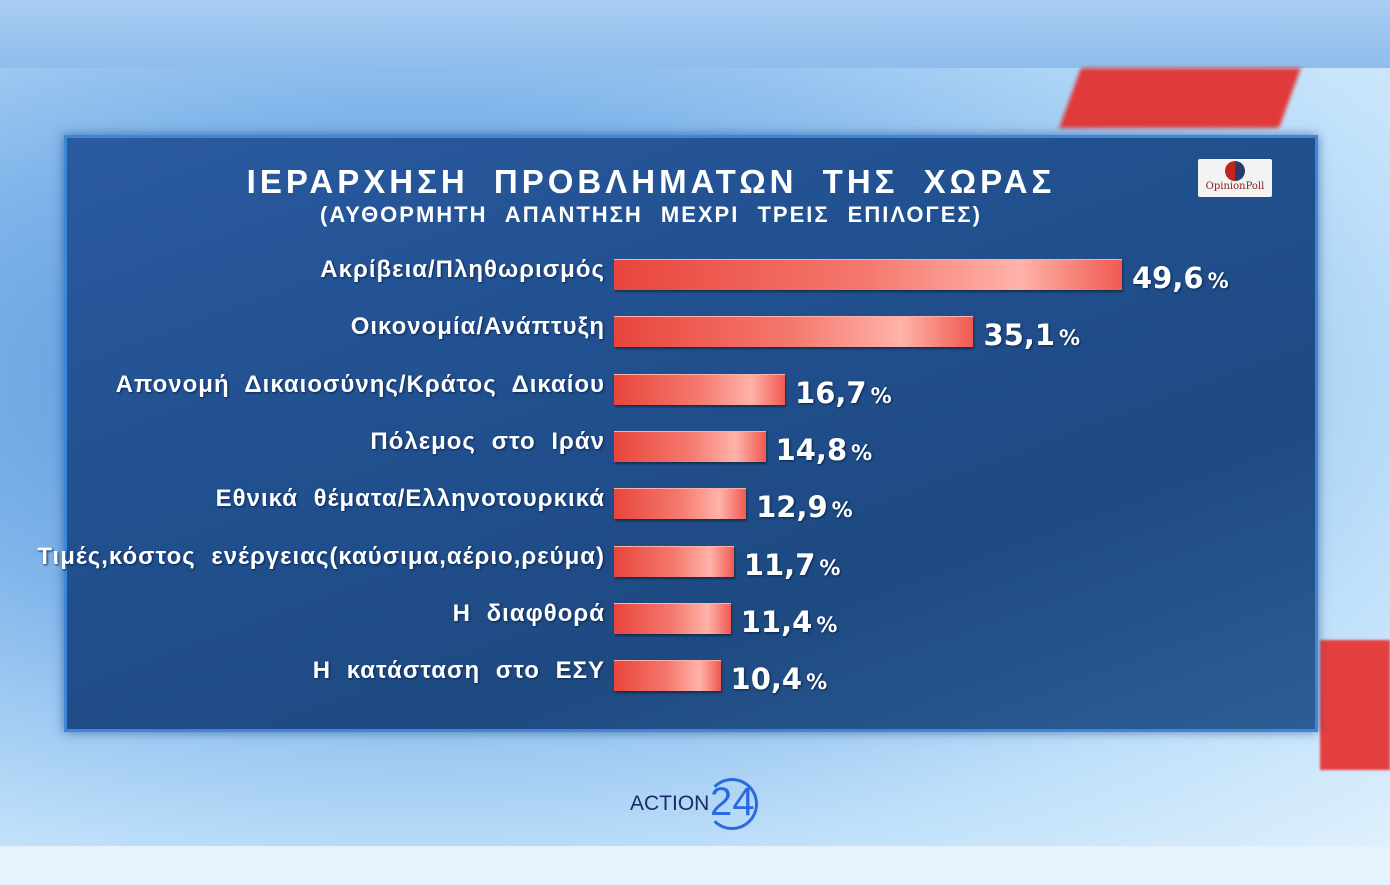  I want to click on opinionpoll-logo-icon, so click(1235, 171).